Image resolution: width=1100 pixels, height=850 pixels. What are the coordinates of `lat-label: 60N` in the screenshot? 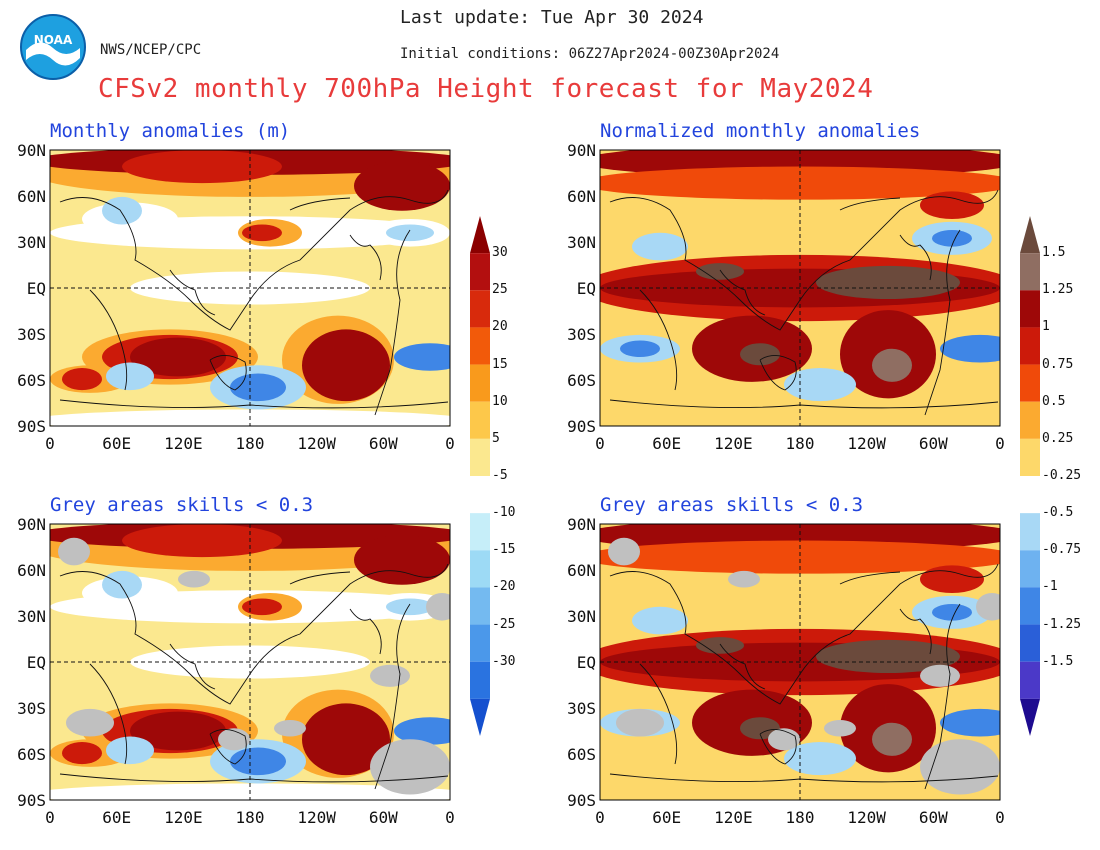 It's located at (581, 570).